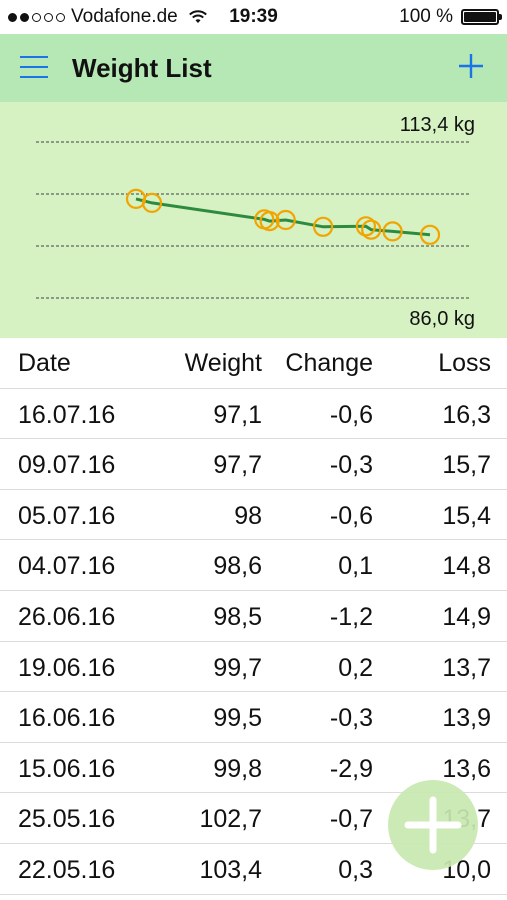  What do you see at coordinates (437, 125) in the screenshot?
I see `chart-max-label: 113,4 kg` at bounding box center [437, 125].